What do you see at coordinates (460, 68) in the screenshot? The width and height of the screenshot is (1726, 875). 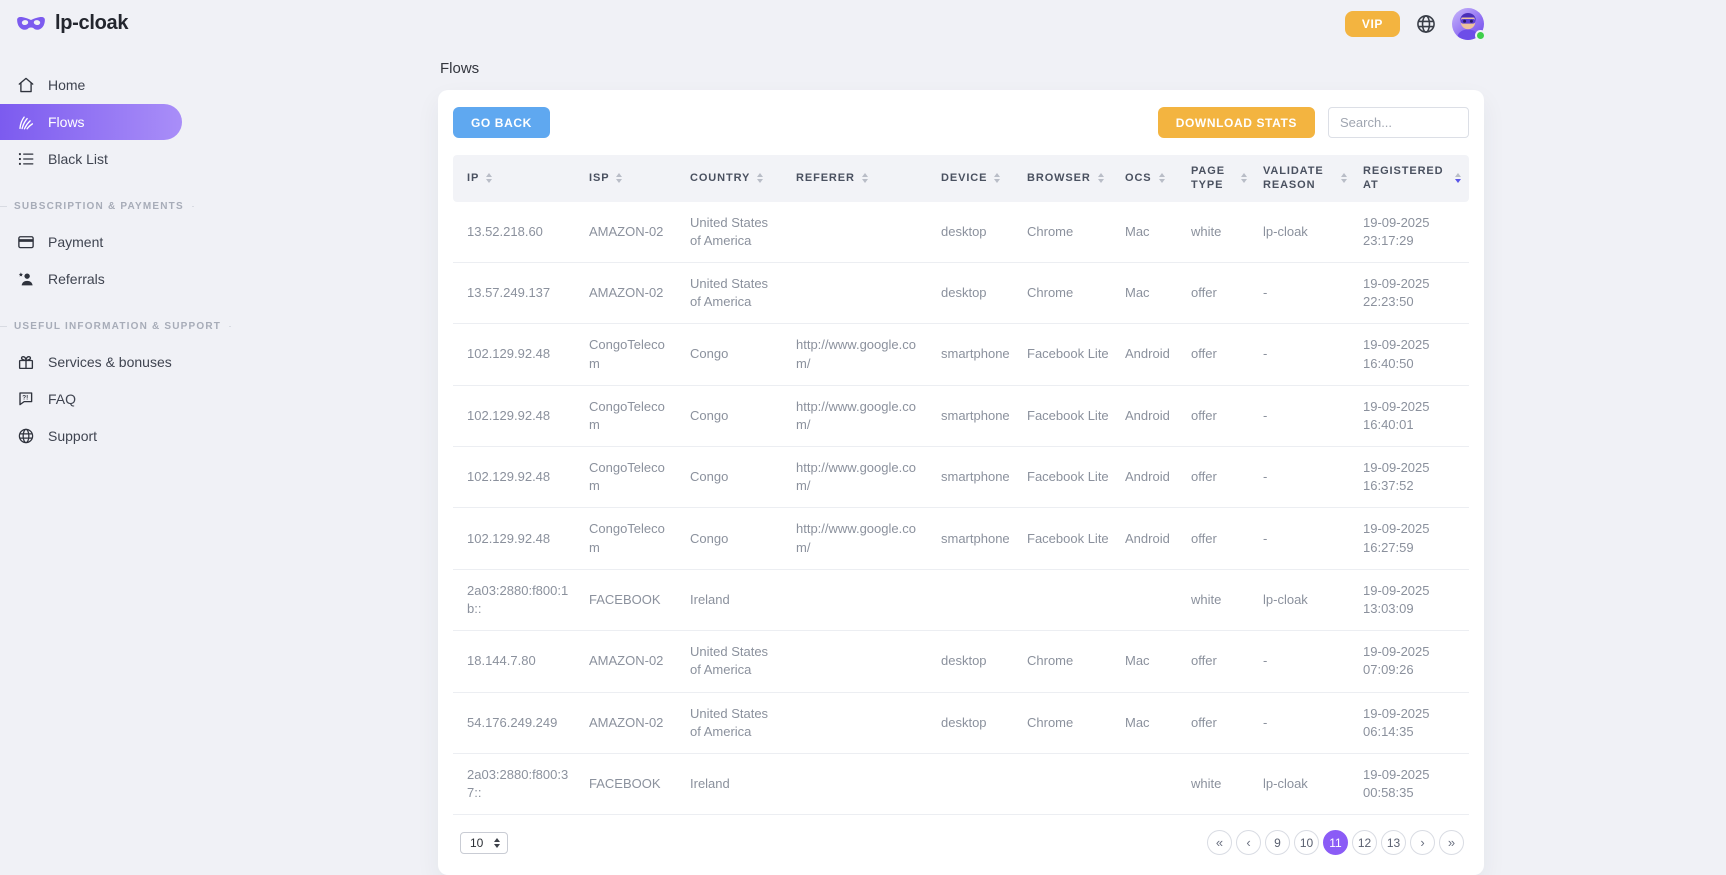 I see `page-title: Flows` at bounding box center [460, 68].